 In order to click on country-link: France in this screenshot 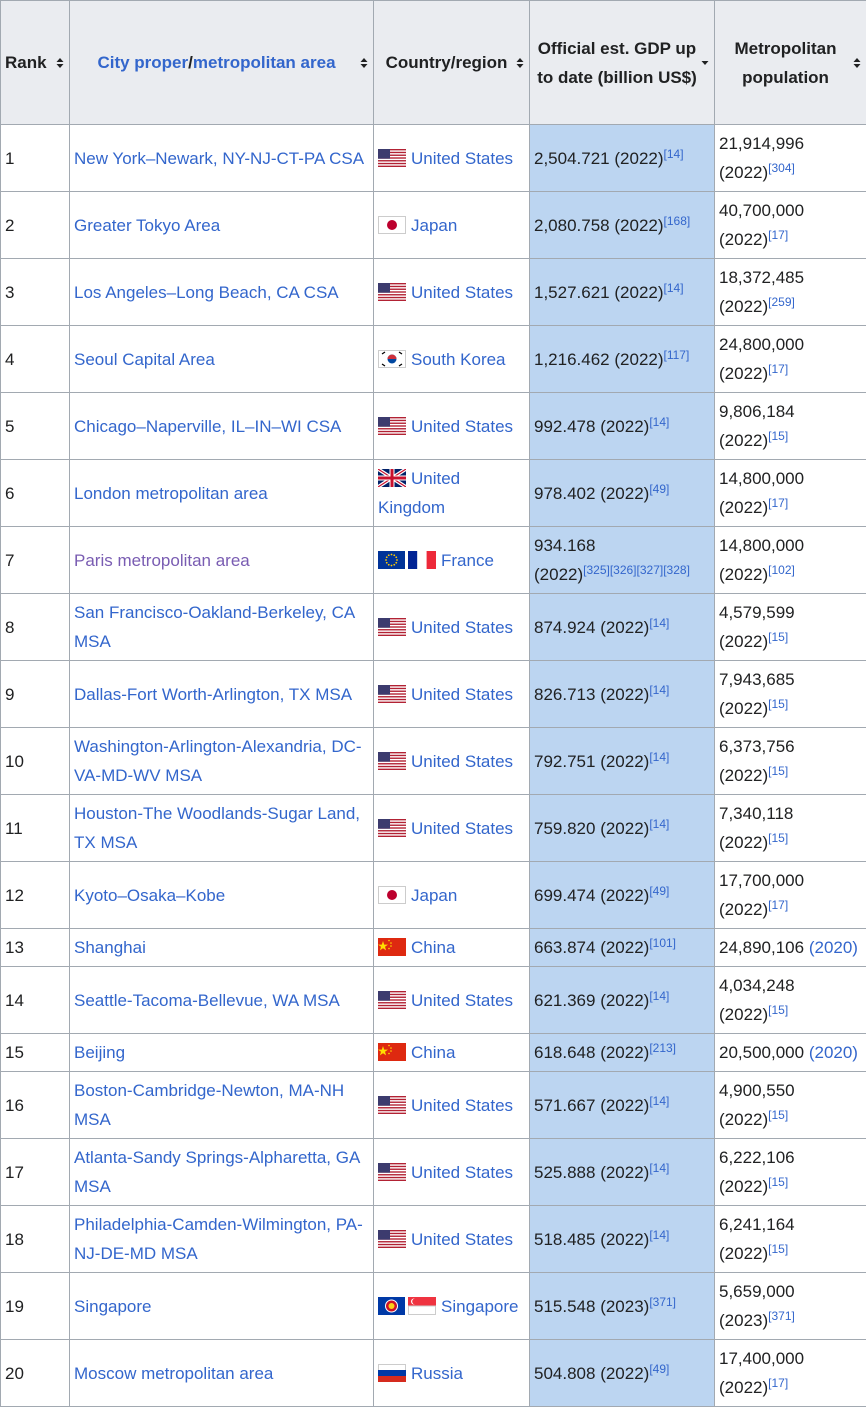, I will do `click(467, 560)`.